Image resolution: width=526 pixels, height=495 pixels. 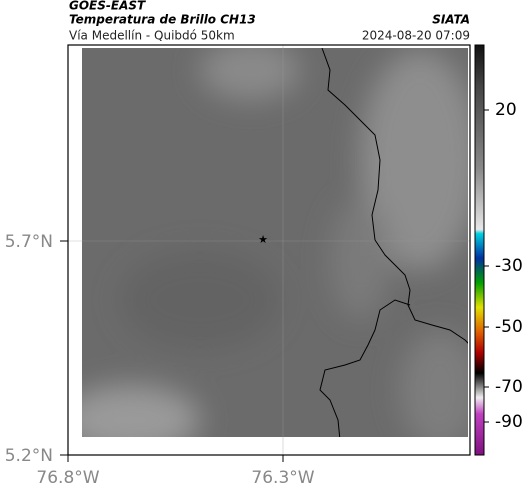 What do you see at coordinates (509, 387) in the screenshot?
I see `colorbar-tick-label: -70` at bounding box center [509, 387].